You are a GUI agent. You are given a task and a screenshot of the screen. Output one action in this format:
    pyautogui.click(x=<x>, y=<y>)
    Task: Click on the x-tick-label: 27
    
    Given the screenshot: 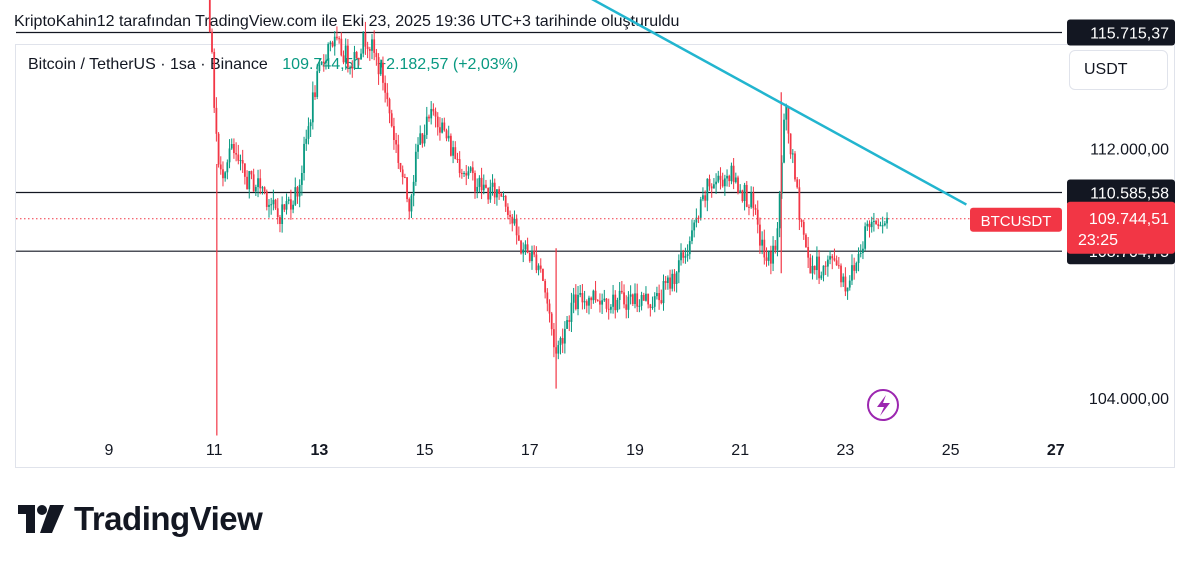 What is the action you would take?
    pyautogui.click(x=1056, y=450)
    